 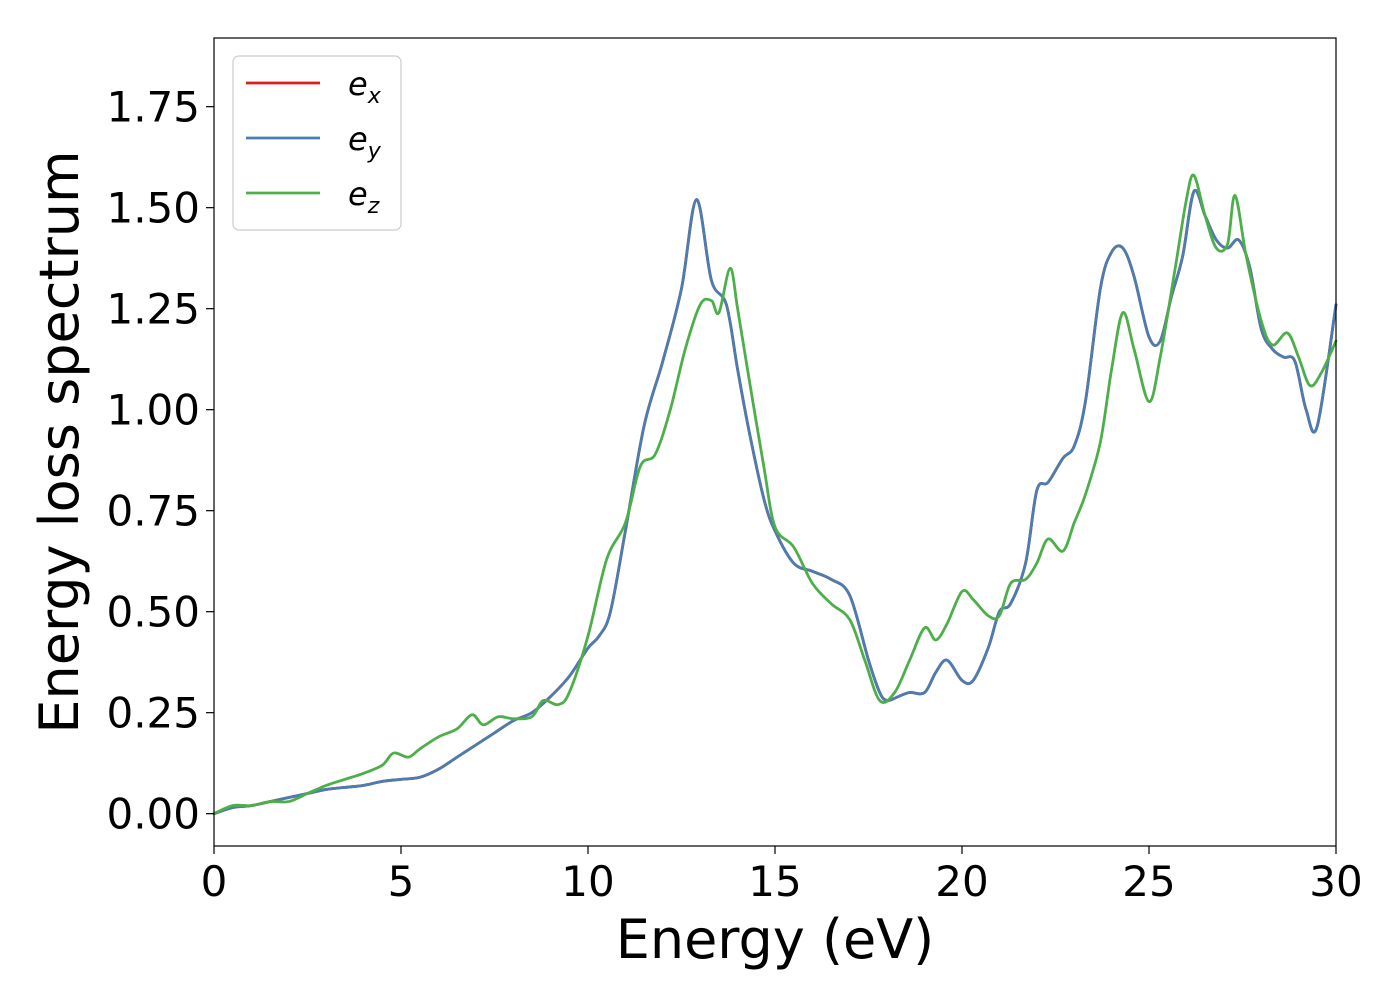 I want to click on legend-label-subscript: y, so click(x=374, y=151).